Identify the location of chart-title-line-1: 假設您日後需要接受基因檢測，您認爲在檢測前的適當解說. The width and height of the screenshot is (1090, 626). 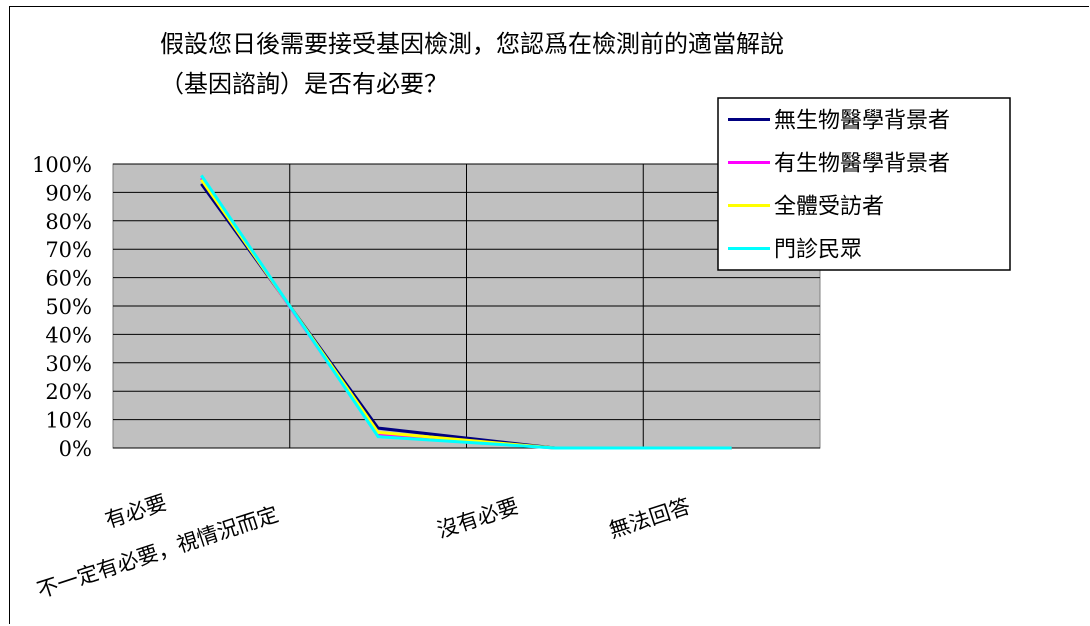
(472, 44).